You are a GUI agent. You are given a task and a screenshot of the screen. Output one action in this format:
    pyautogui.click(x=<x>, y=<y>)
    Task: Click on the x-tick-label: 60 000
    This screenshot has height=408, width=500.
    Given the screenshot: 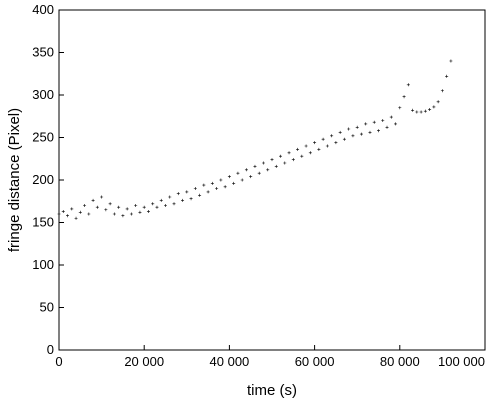 What is the action you would take?
    pyautogui.click(x=315, y=361)
    